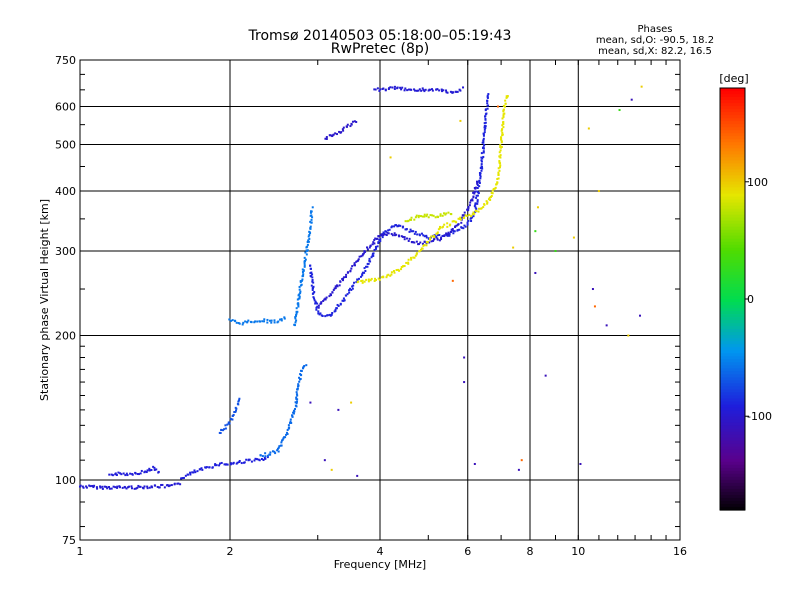  Describe the element at coordinates (65, 145) in the screenshot. I see `y-tick-label: 500` at that location.